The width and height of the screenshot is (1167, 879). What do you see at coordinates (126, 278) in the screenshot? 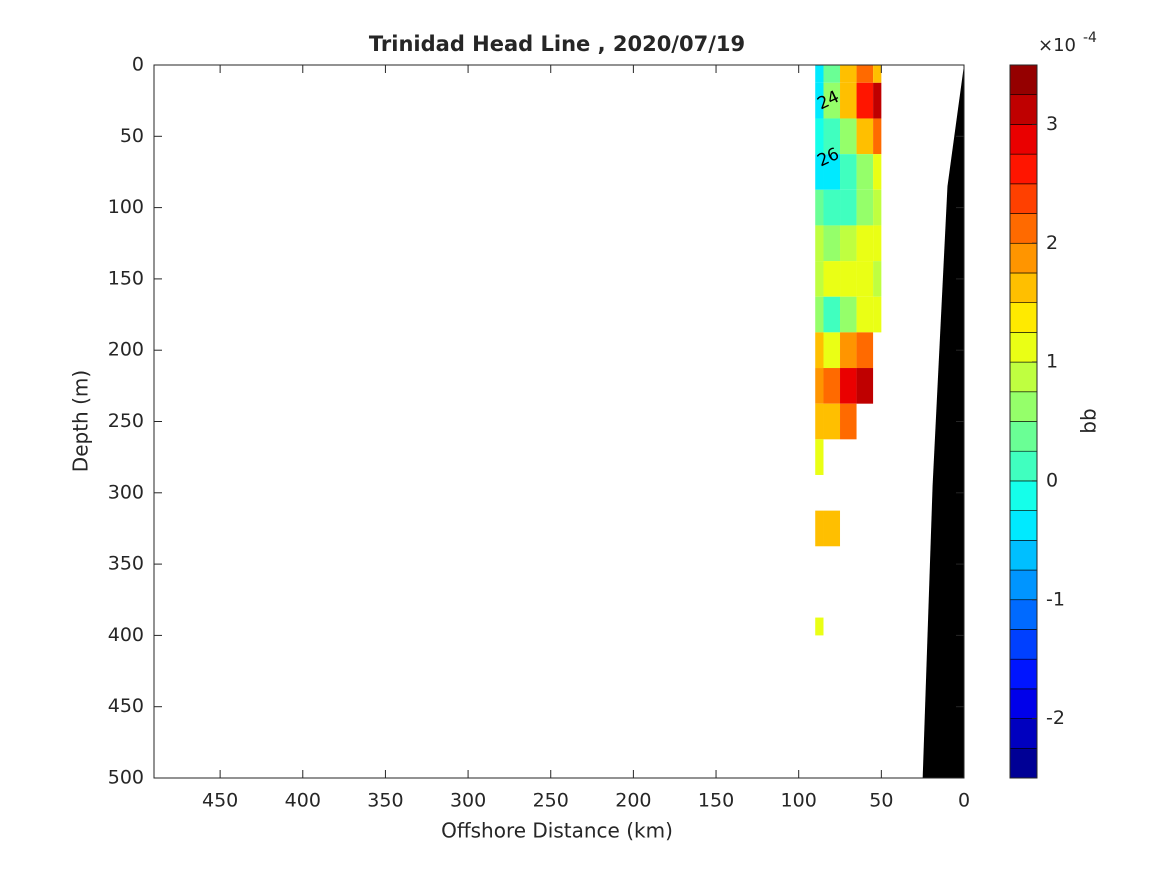
I see `y-tick-label: 150` at bounding box center [126, 278].